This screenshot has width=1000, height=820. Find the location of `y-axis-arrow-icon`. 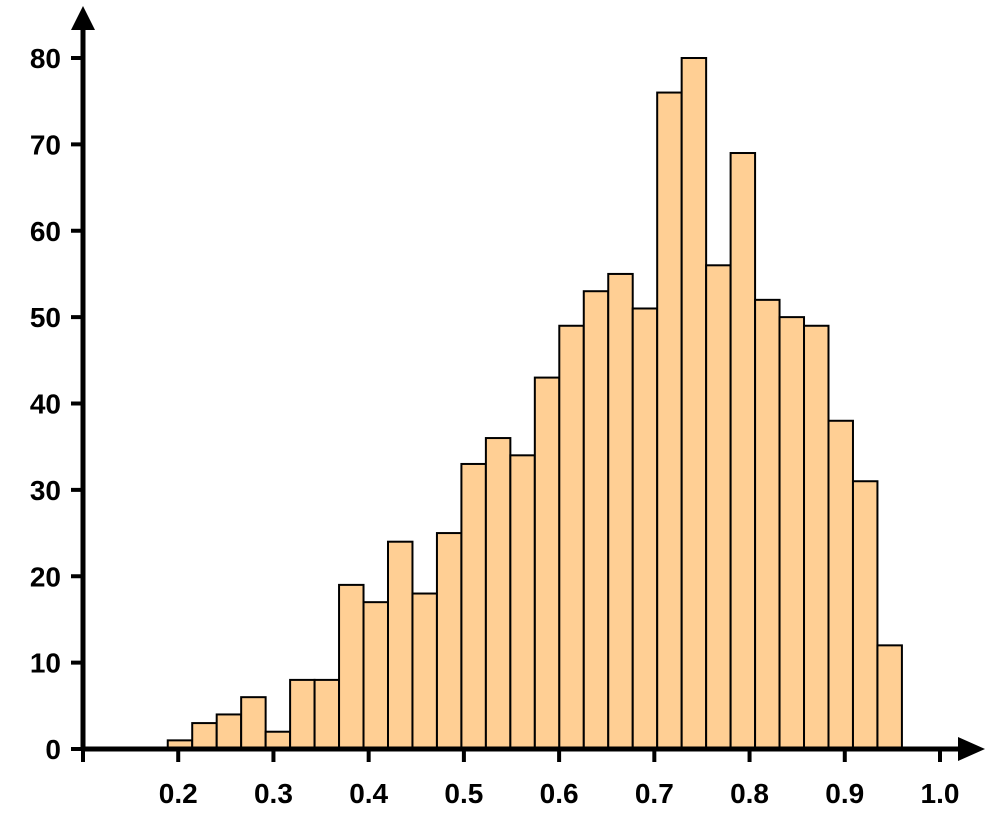

y-axis-arrow-icon is located at coordinates (83, 18).